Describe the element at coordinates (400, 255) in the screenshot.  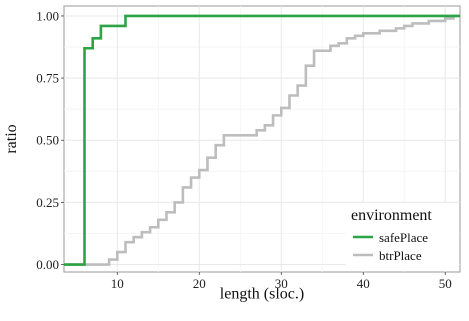
I see `legend-label-btrplace: btrPlace` at that location.